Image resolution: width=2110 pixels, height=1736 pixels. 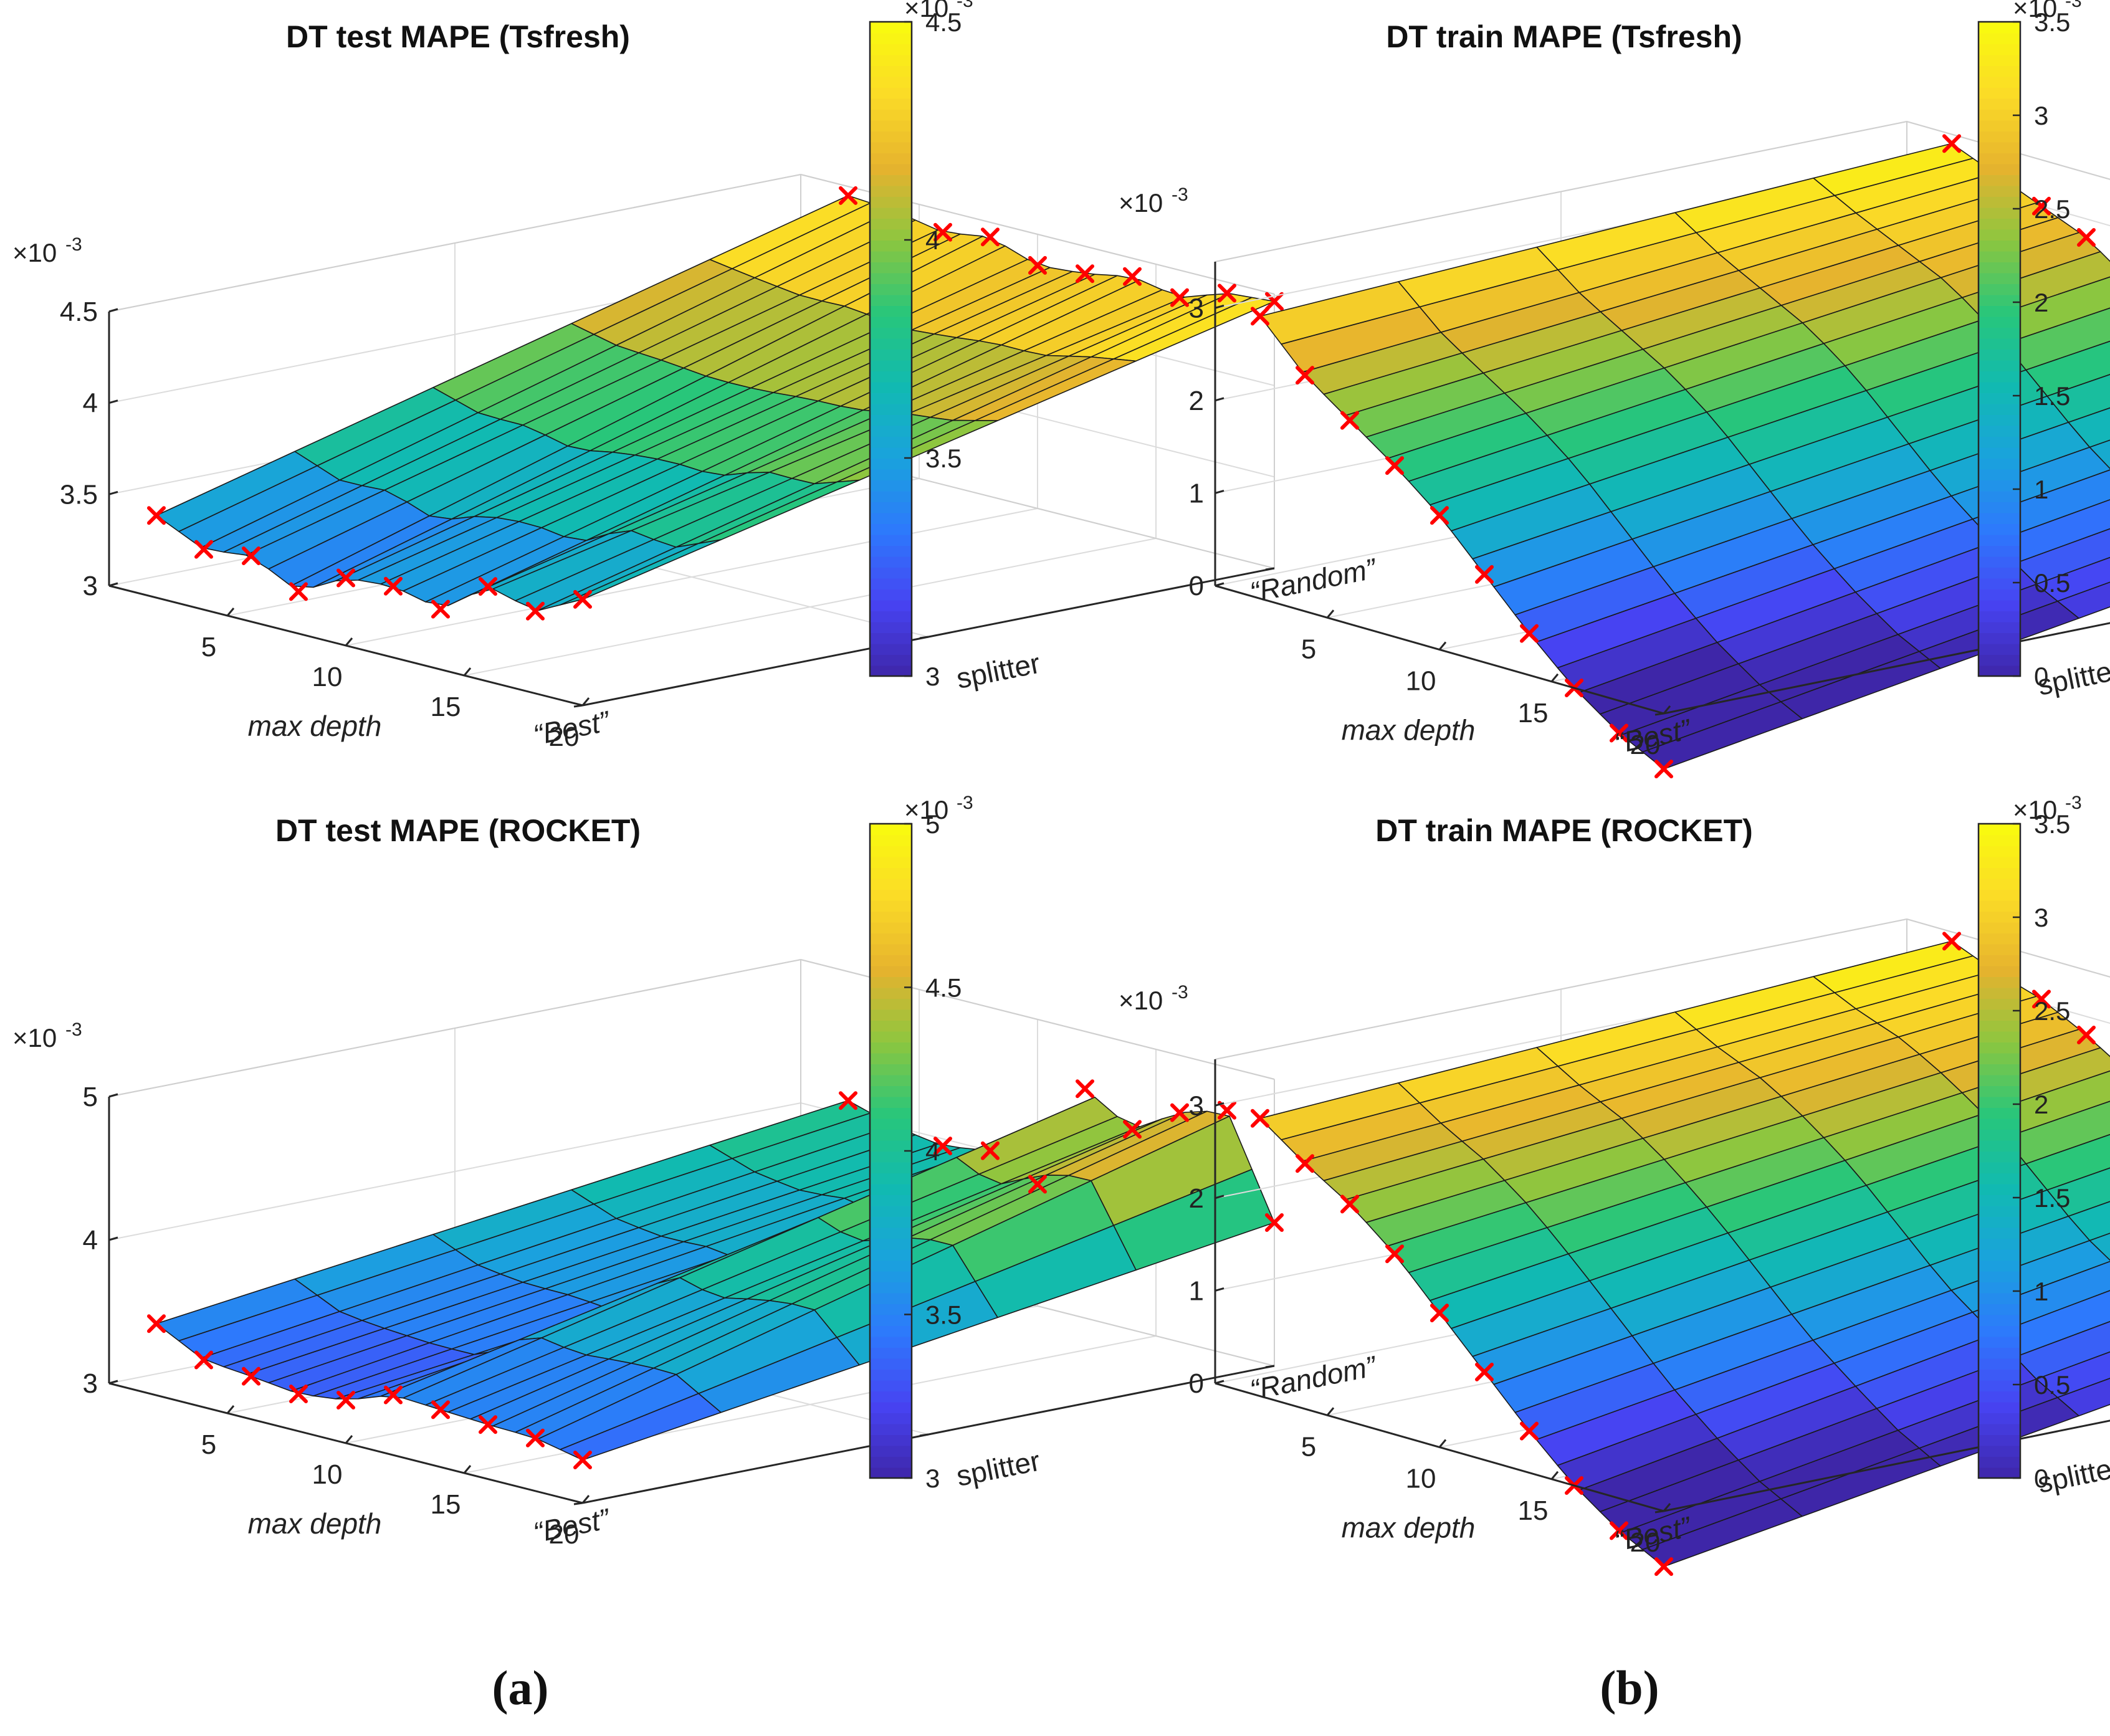 I want to click on colorbar-tick-label: 3, so click(x=2041, y=917).